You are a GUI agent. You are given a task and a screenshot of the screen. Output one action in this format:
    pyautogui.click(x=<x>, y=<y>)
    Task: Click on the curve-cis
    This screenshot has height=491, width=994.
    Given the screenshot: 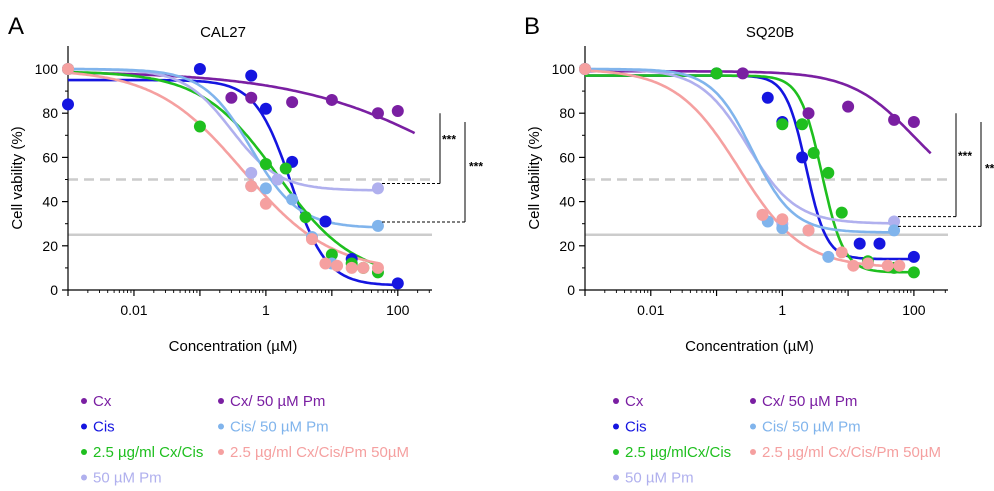 What is the action you would take?
    pyautogui.click(x=233, y=182)
    